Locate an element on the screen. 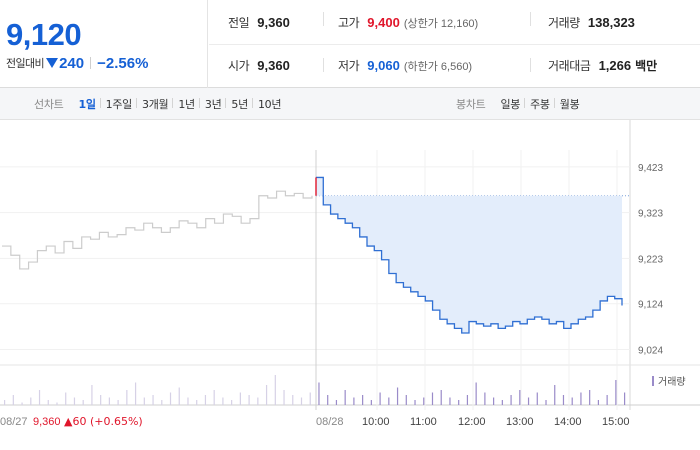 This screenshot has height=450, width=700. line-chart-tabs: 선차트 1일 1주일 3개월 1년 3년 5년 10년 is located at coordinates (160, 104).